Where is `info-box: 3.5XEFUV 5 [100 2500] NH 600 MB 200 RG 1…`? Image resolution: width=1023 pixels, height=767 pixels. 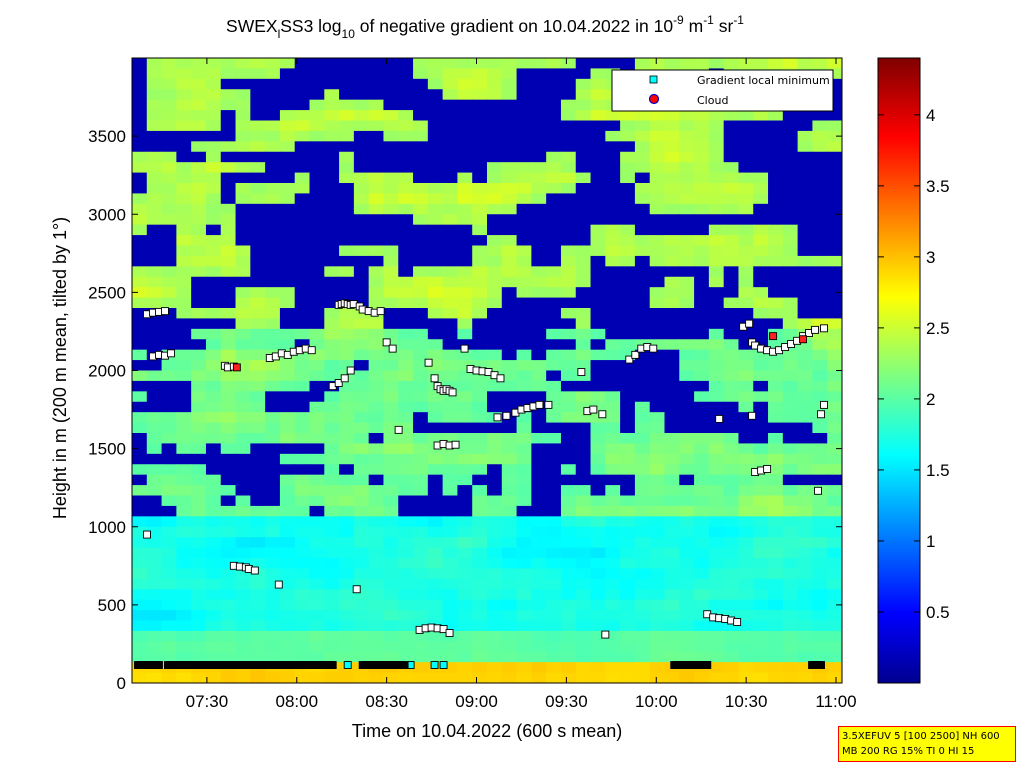
info-box: 3.5XEFUV 5 [100 2500] NH 600 MB 200 RG 1… is located at coordinates (927, 744).